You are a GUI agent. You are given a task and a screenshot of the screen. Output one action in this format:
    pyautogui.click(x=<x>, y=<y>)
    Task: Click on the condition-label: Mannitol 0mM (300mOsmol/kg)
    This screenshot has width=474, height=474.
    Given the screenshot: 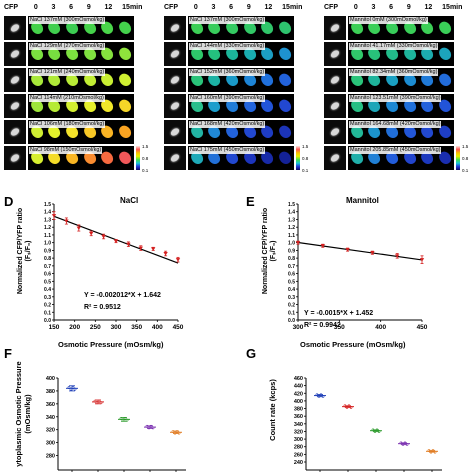 What is the action you would take?
    pyautogui.click(x=388, y=20)
    